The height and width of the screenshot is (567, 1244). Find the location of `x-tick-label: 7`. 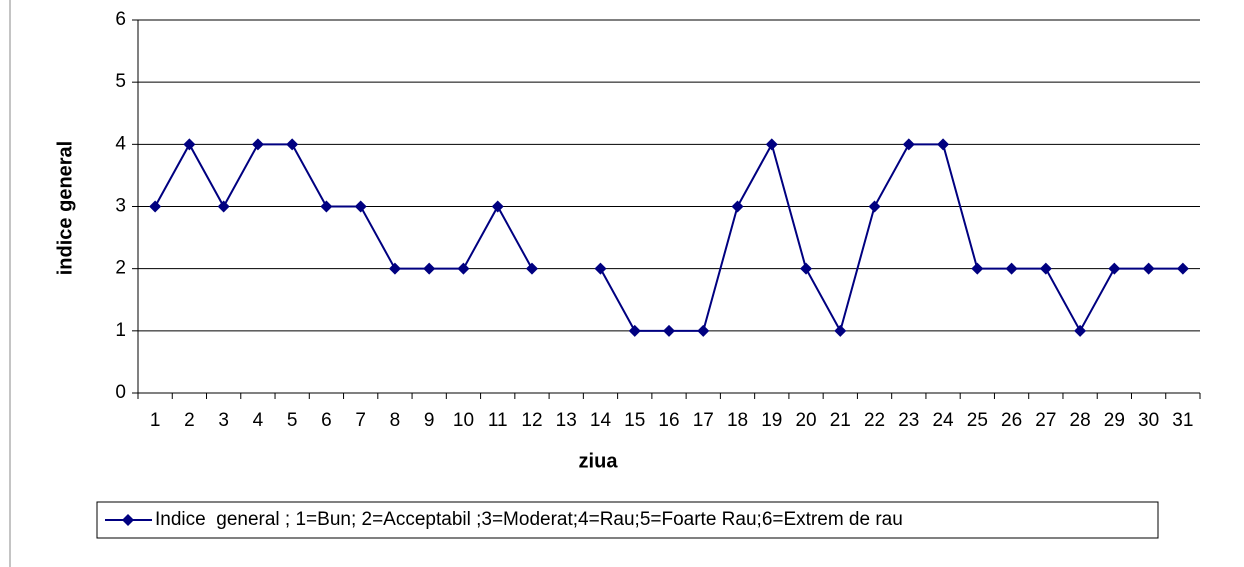

x-tick-label: 7 is located at coordinates (360, 420).